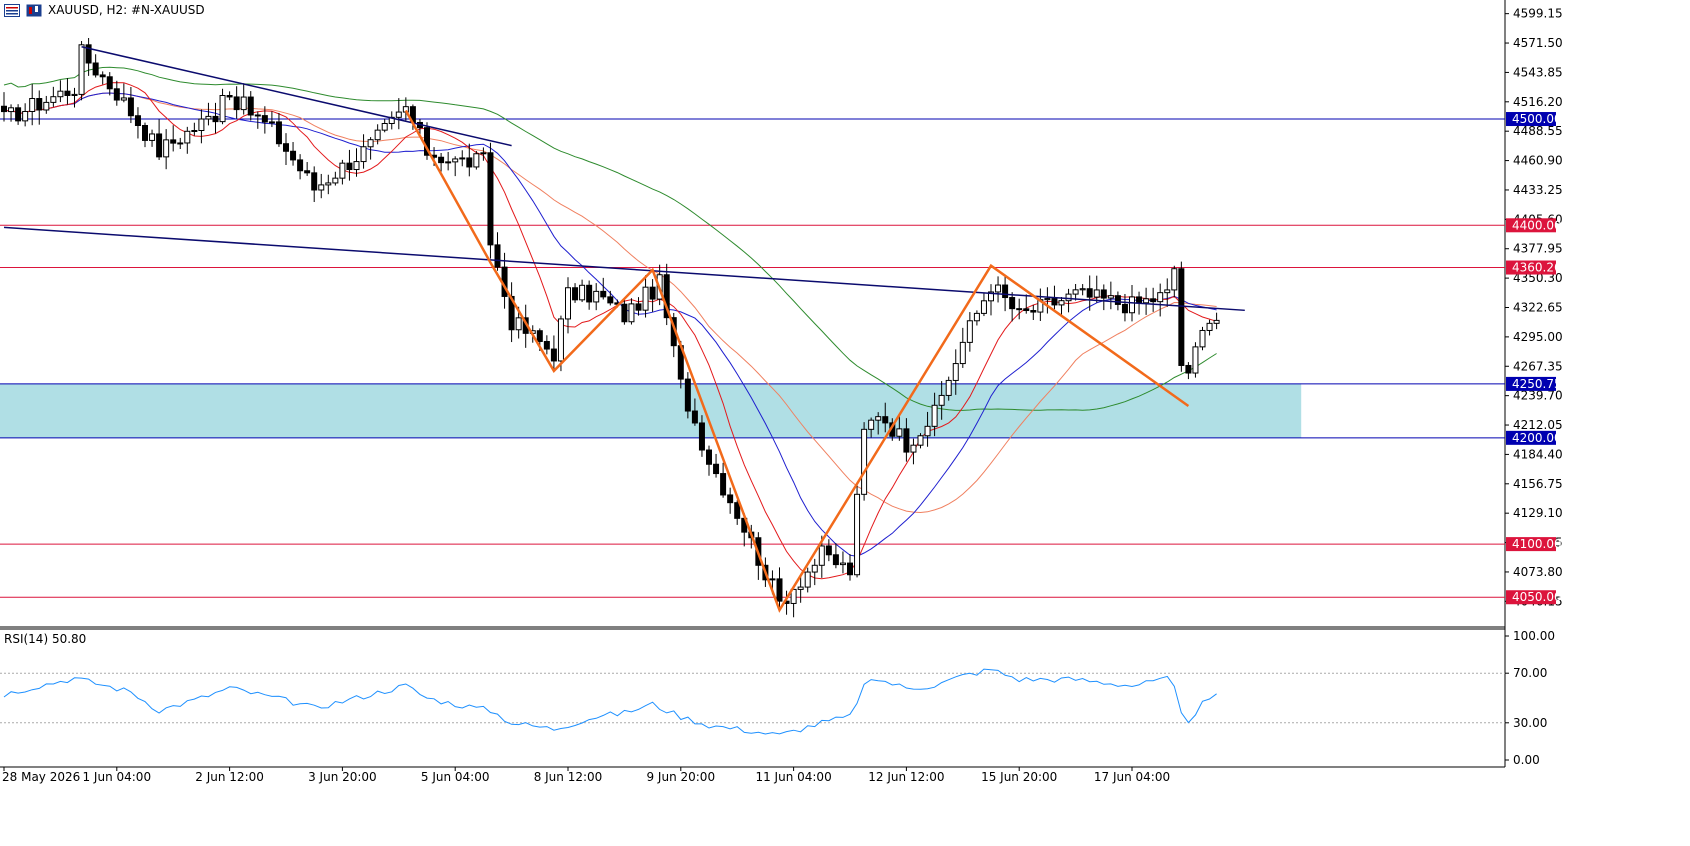 The image size is (1690, 846). Describe the element at coordinates (1538, 72) in the screenshot. I see `price-tick-label: 4543.85` at that location.